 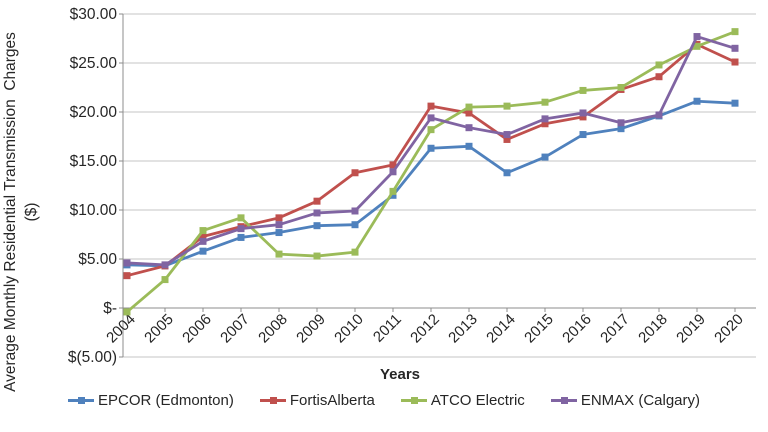 I want to click on legend-label: FortisAlberta, so click(x=332, y=400).